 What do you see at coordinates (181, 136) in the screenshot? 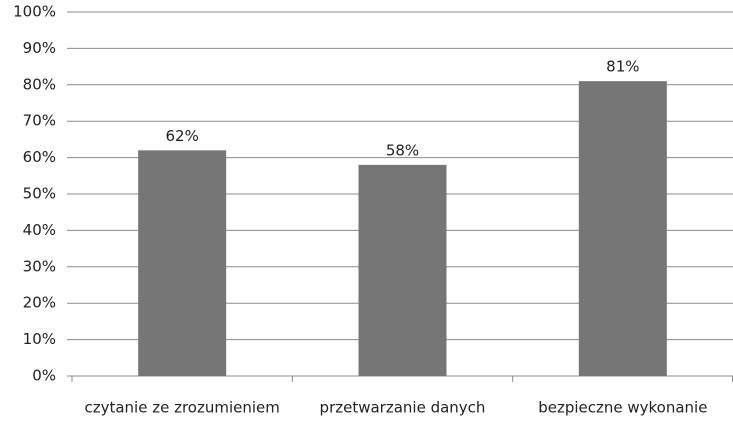
I see `value-label: 62%` at bounding box center [181, 136].